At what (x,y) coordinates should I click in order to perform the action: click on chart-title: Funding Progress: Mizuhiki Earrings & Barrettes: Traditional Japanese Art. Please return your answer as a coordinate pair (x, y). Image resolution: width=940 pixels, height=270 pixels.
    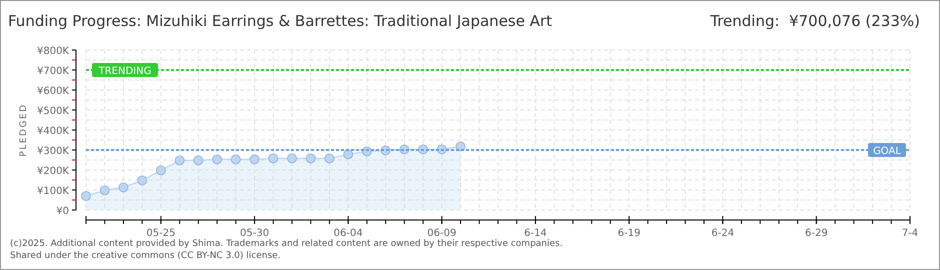
    Looking at the image, I should click on (280, 21).